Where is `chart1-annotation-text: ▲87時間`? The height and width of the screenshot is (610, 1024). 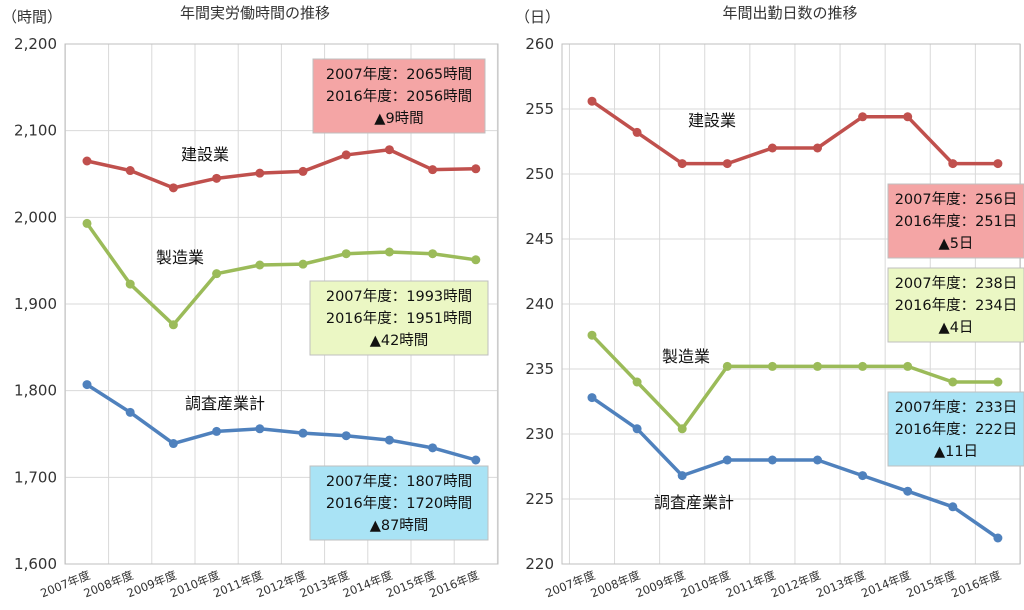 chart1-annotation-text: ▲87時間 is located at coordinates (399, 525).